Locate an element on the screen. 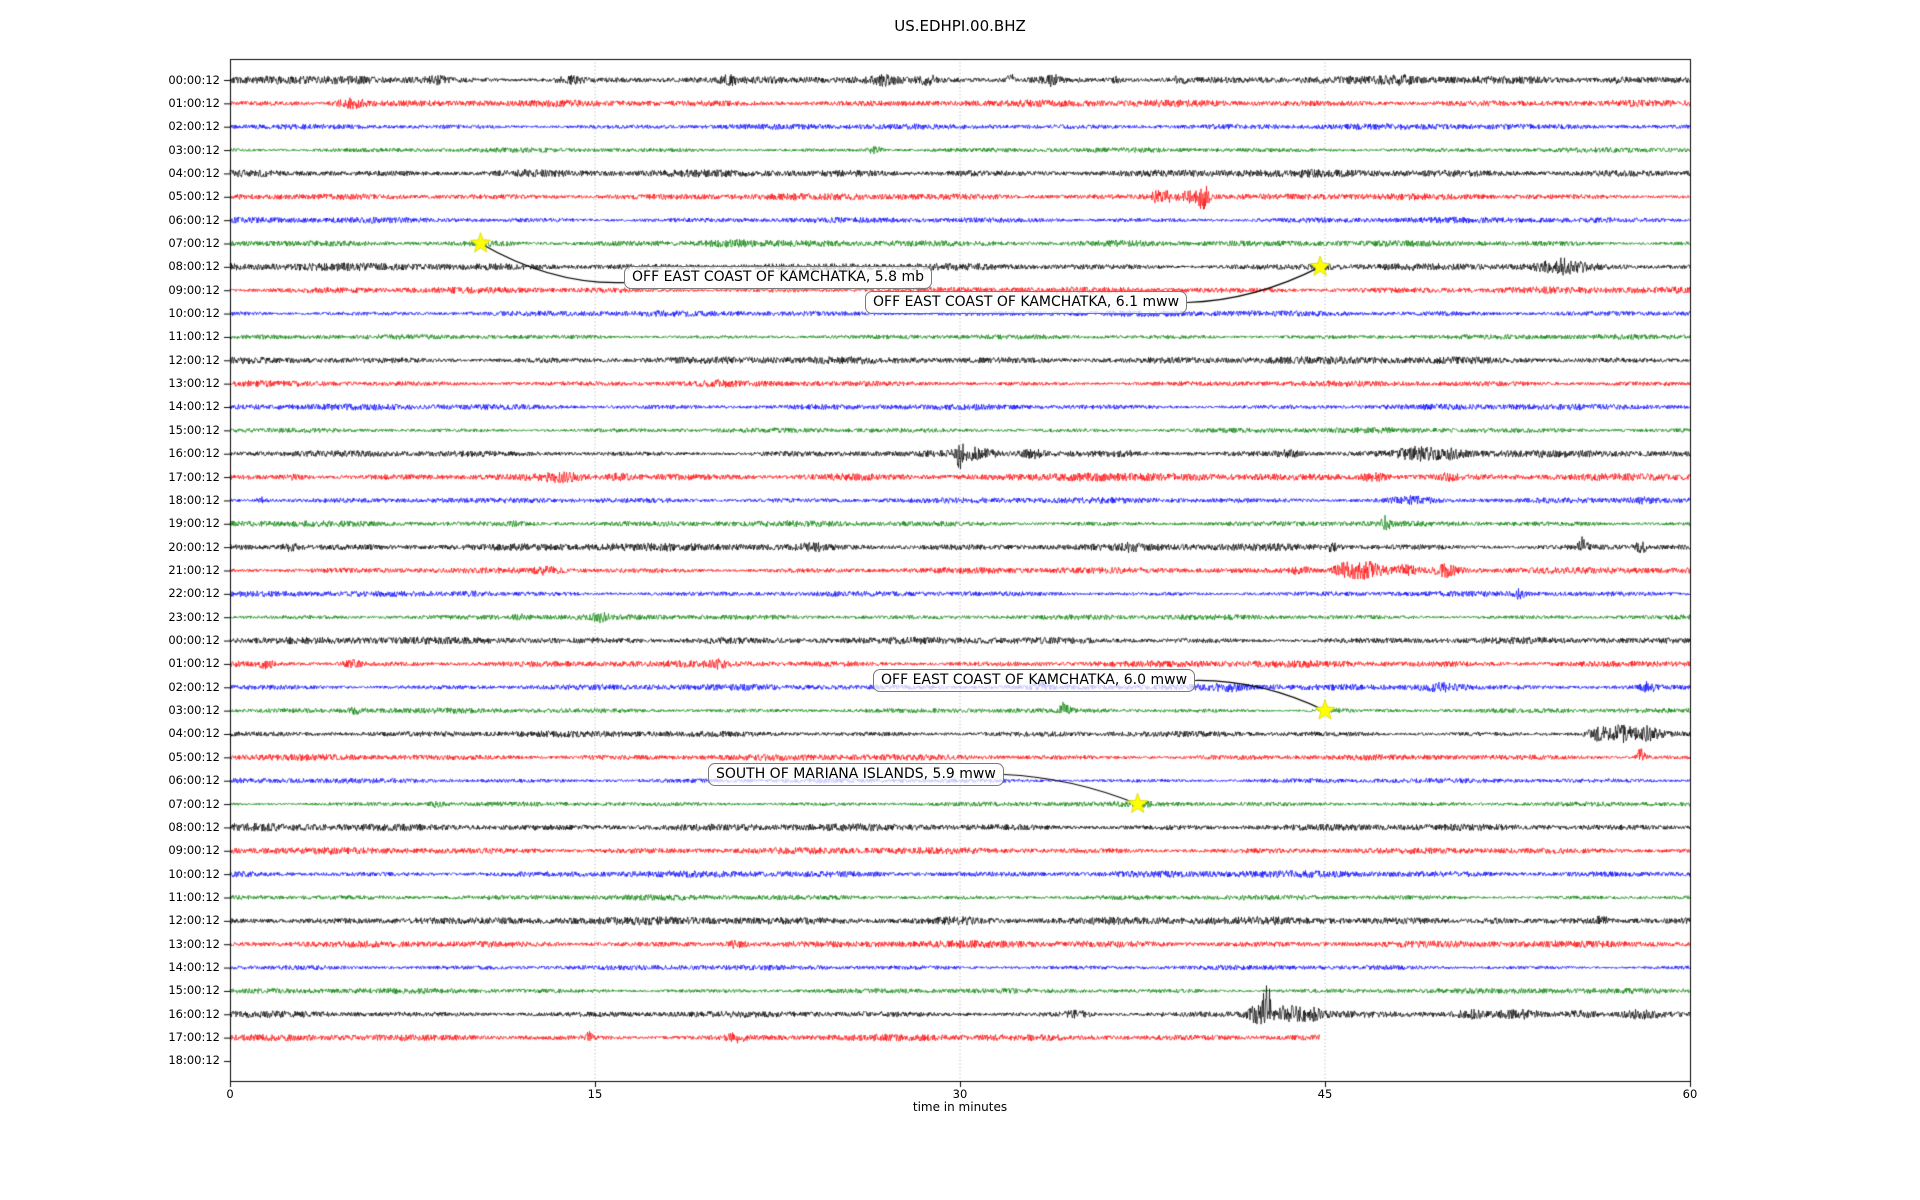 The width and height of the screenshot is (1920, 1200). event-annotation-box: OFF EAST COAST OF KAMCHATKA, 6.0 mww is located at coordinates (1034, 680).